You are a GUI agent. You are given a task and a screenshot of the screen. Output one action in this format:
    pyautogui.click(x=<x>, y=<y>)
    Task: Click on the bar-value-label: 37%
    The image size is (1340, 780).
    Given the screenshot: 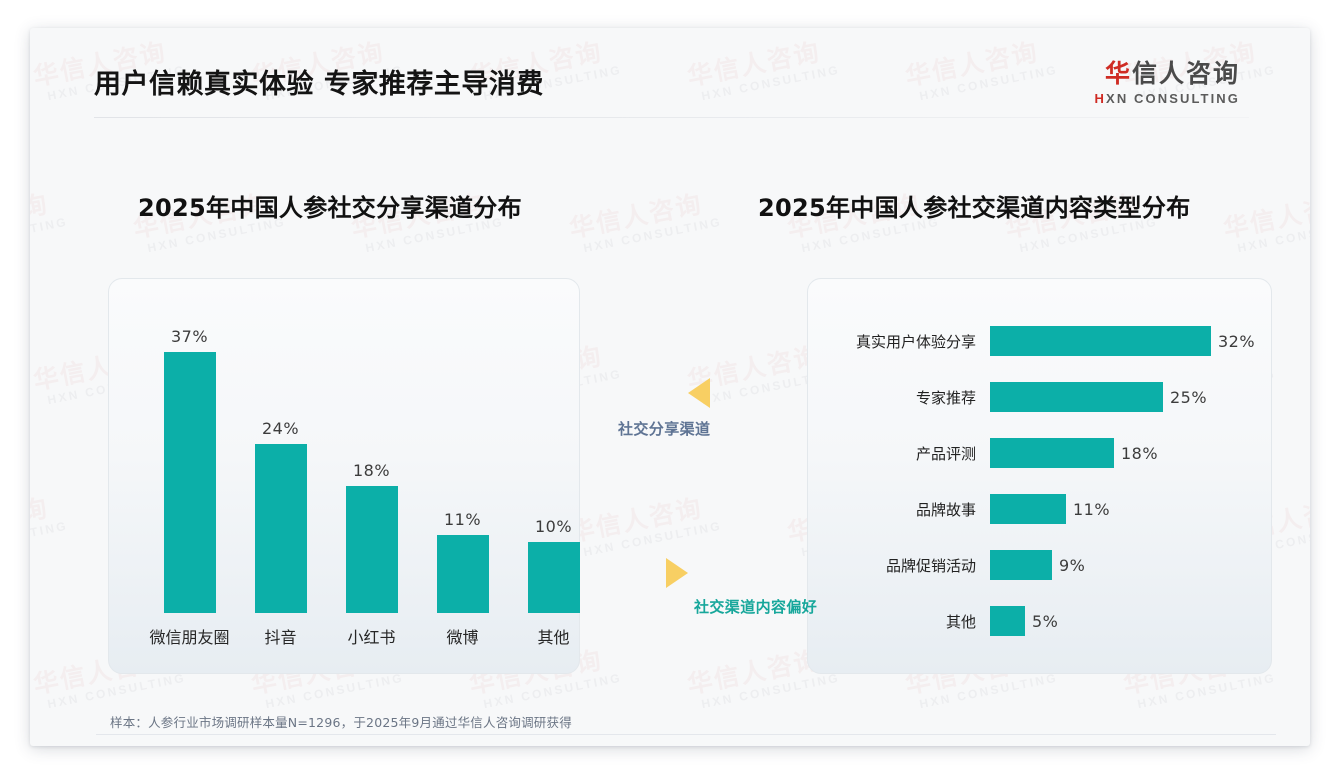 What is the action you would take?
    pyautogui.click(x=189, y=336)
    